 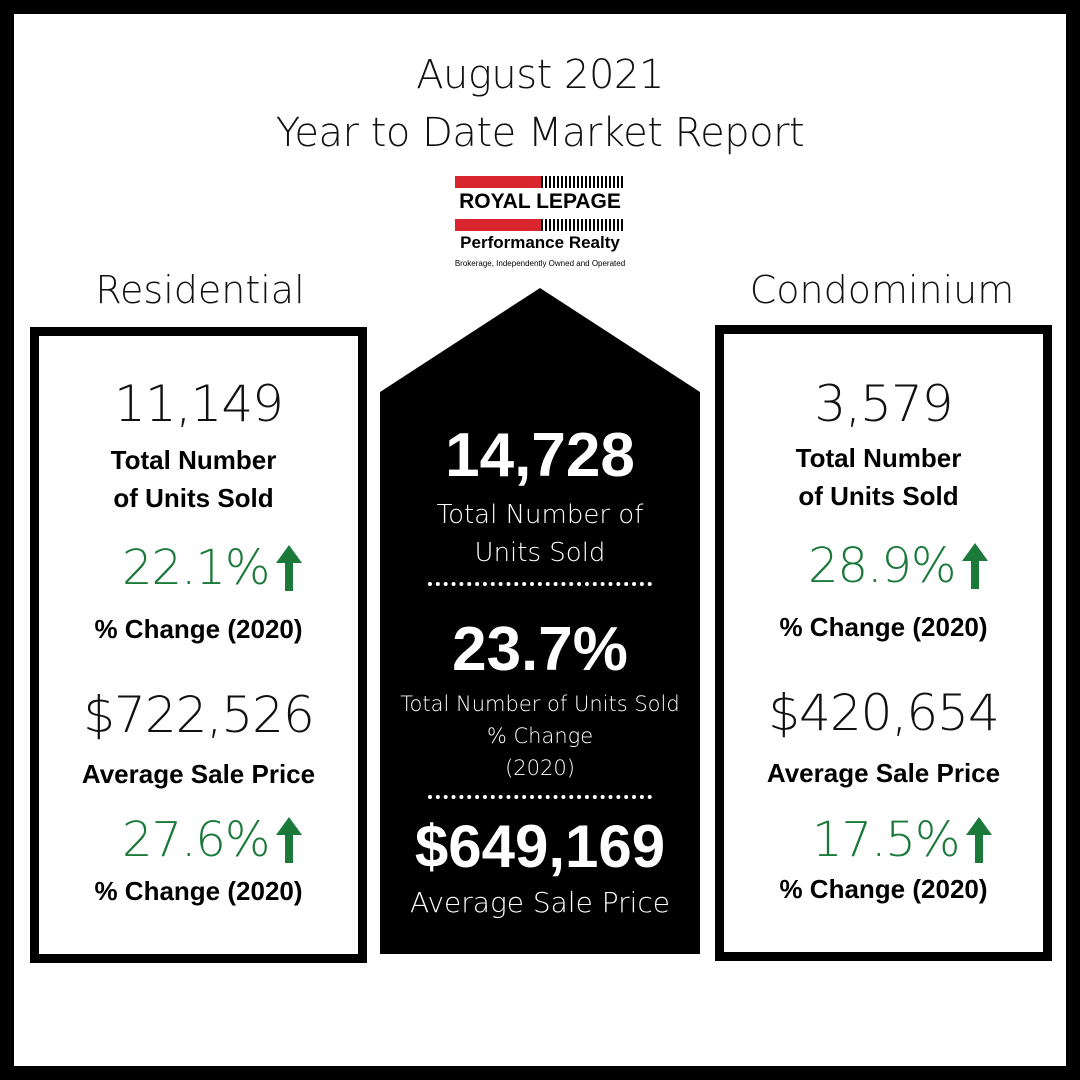 I want to click on total-avg-price-label: Average Sale Price, so click(x=540, y=902).